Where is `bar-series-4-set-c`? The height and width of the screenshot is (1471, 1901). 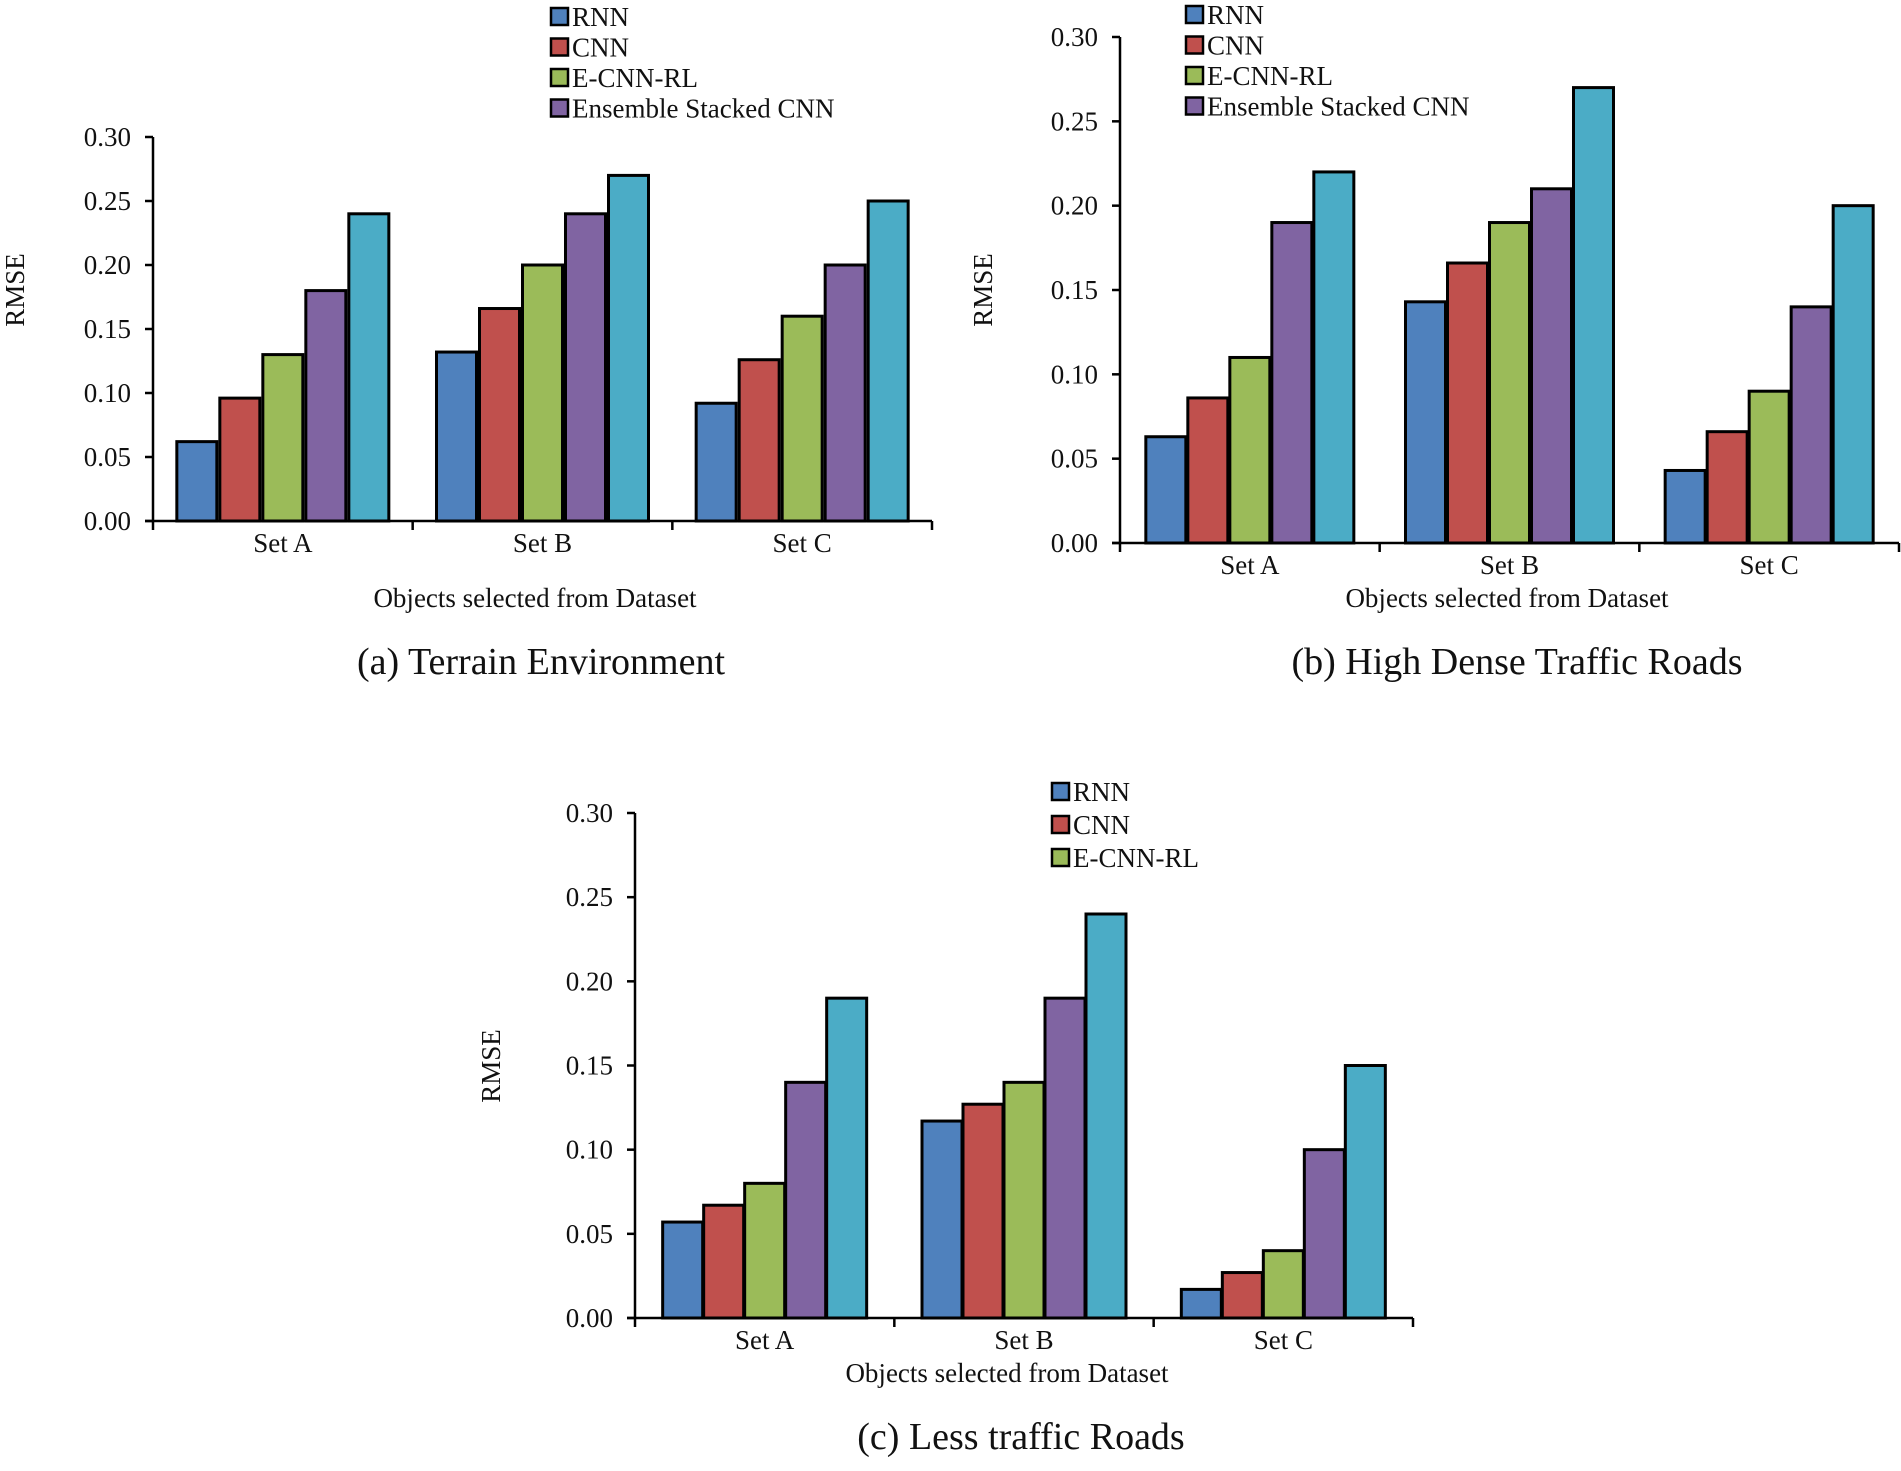 bar-series-4-set-c is located at coordinates (1324, 1234).